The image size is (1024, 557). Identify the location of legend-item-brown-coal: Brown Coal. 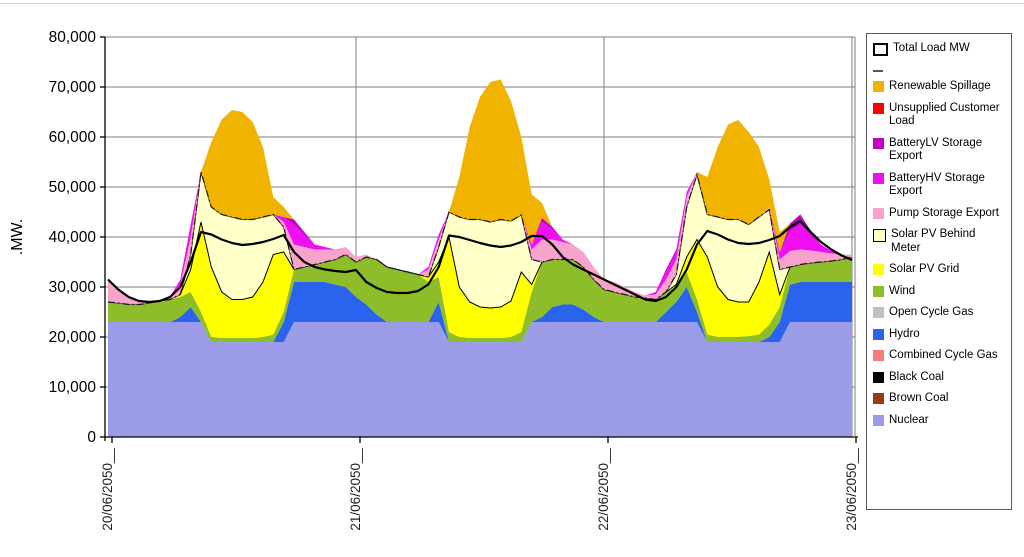
(940, 399).